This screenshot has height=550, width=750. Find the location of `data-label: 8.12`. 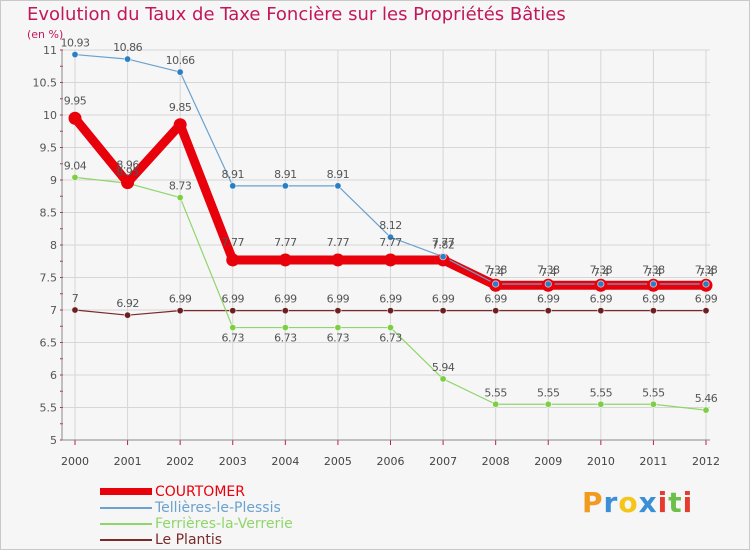

data-label: 8.12 is located at coordinates (390, 225).